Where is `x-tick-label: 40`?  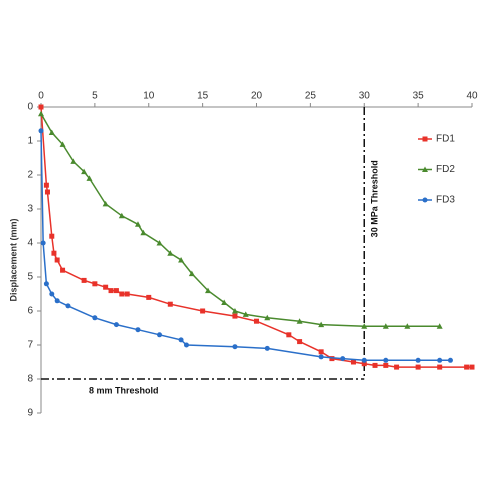 x-tick-label: 40 is located at coordinates (472, 96).